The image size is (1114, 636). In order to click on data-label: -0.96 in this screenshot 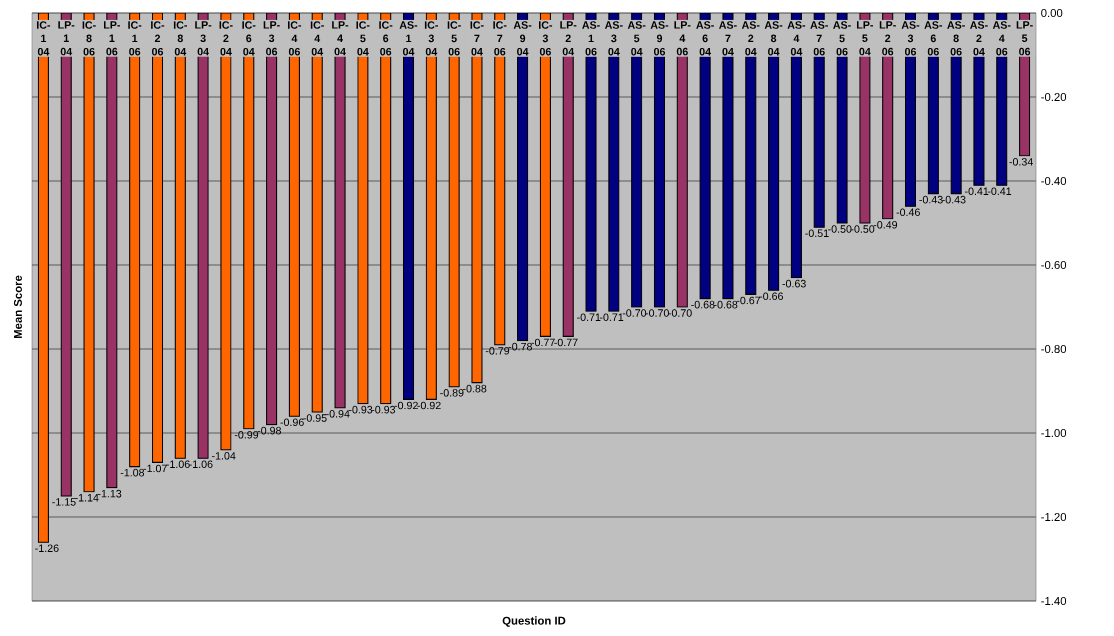, I will do `click(292, 422)`.